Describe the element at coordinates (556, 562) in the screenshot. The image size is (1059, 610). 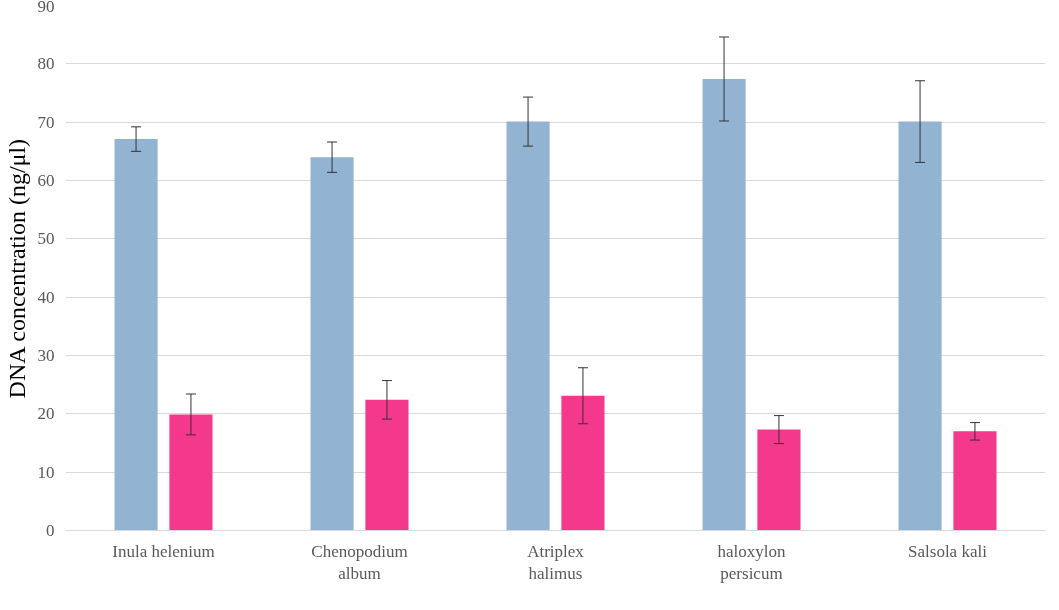
I see `x-tick-label: Atriplex halimus` at that location.